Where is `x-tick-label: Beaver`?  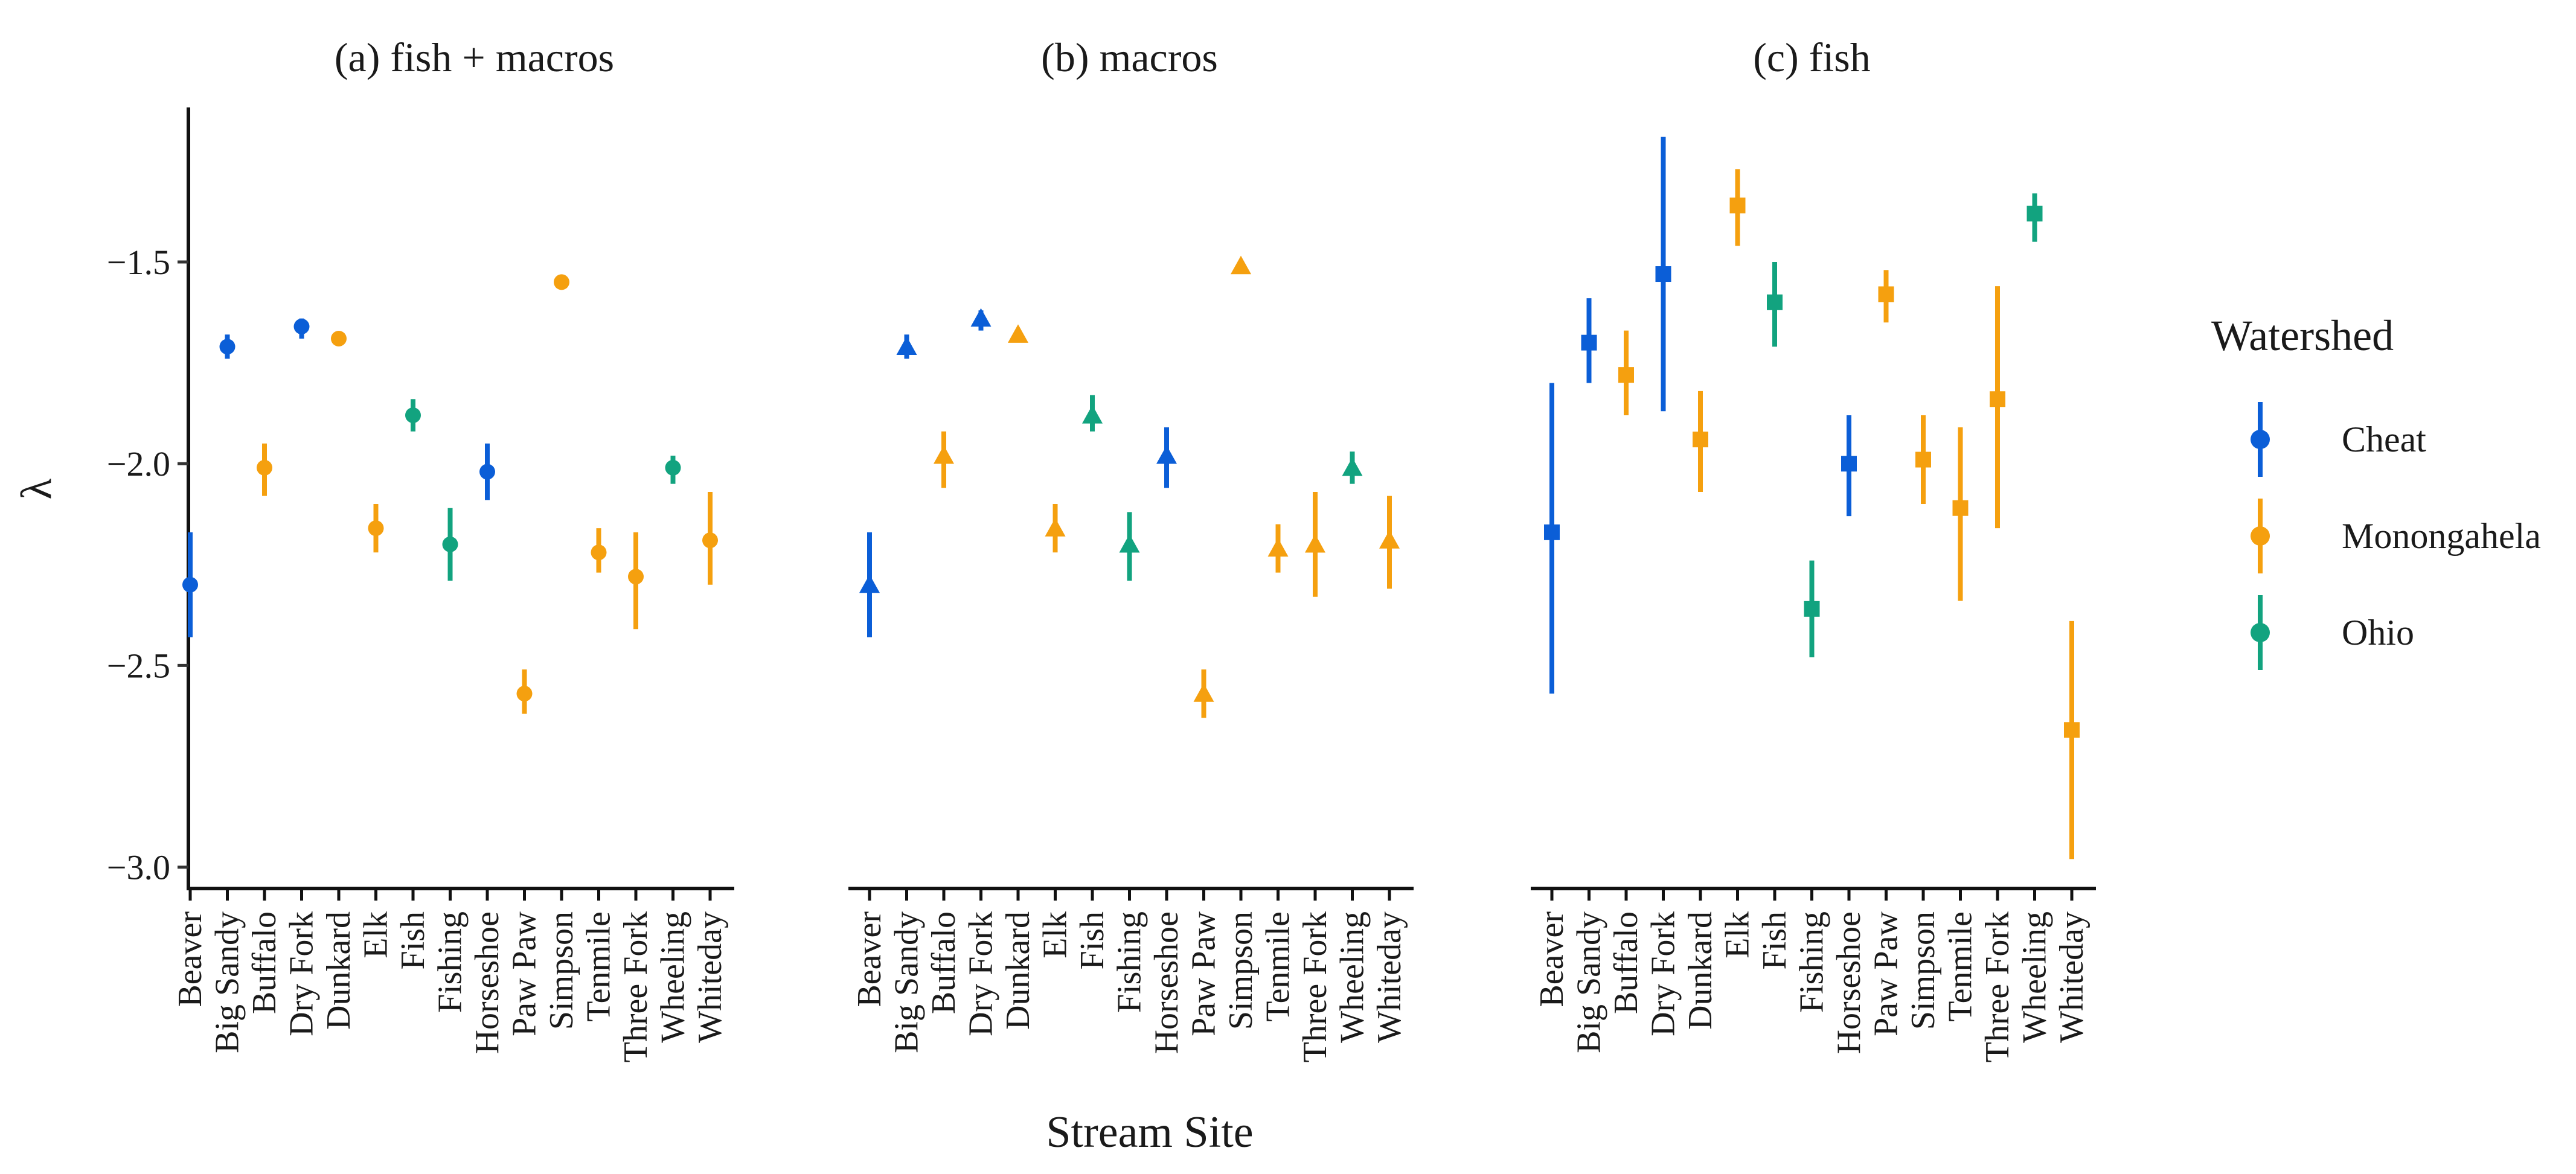 x-tick-label: Beaver is located at coordinates (190, 959).